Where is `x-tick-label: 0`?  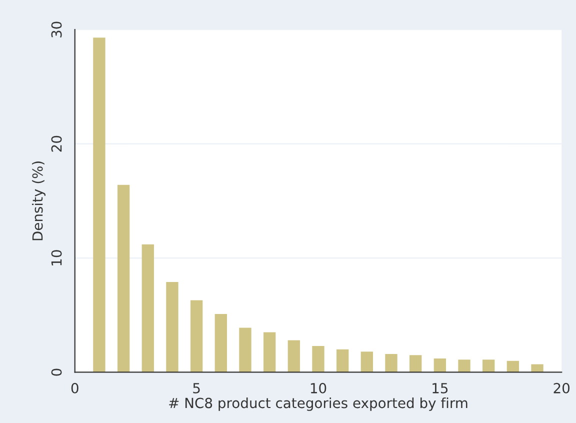
x-tick-label: 0 is located at coordinates (74, 388).